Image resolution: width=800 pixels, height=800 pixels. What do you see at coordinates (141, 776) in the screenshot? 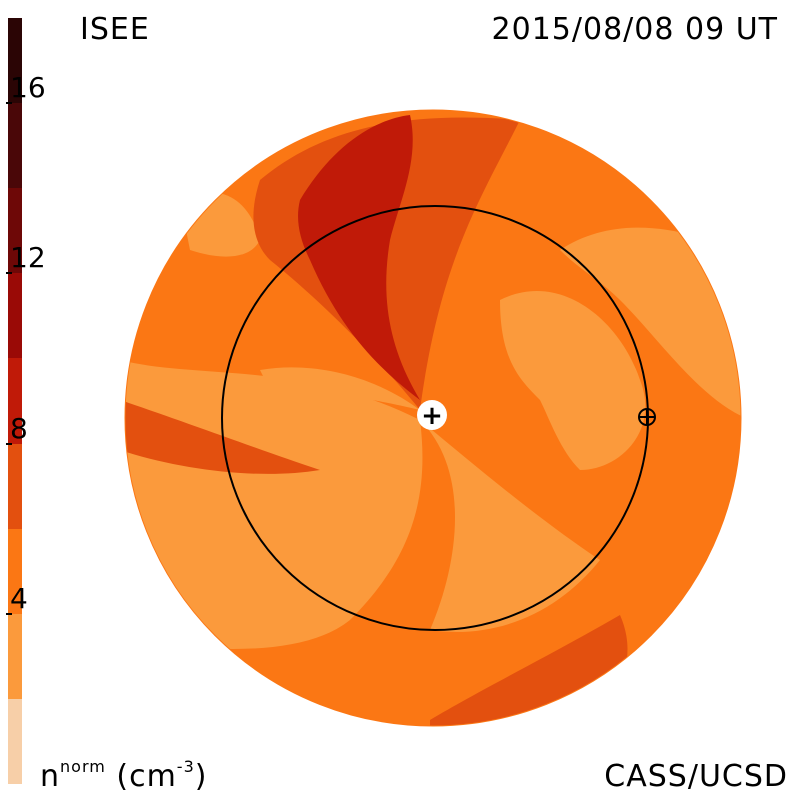
I see `unit-open: (cm` at bounding box center [141, 776].